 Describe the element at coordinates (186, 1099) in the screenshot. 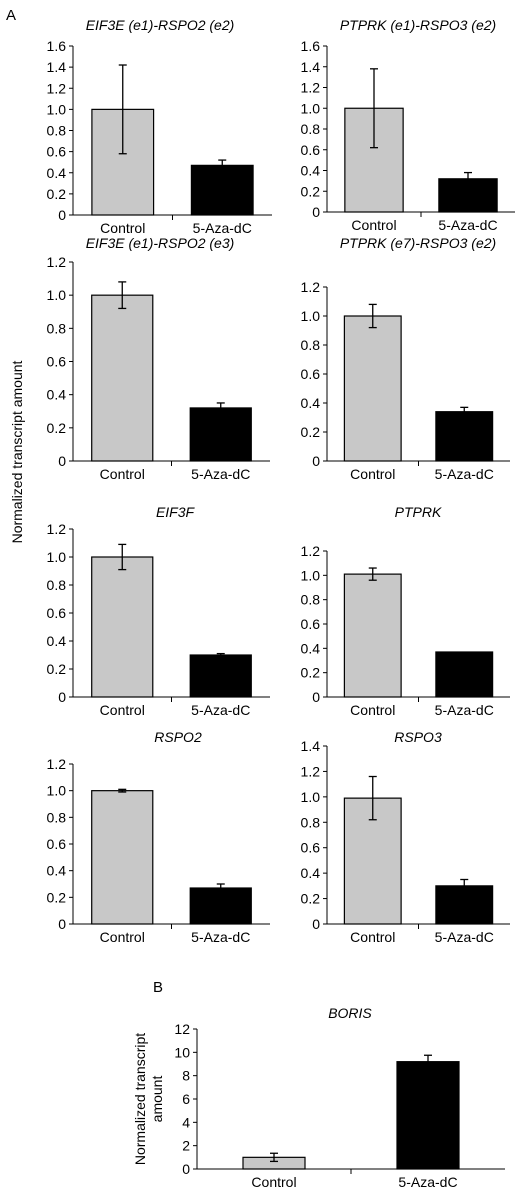

I see `y-tick-label: 6` at that location.